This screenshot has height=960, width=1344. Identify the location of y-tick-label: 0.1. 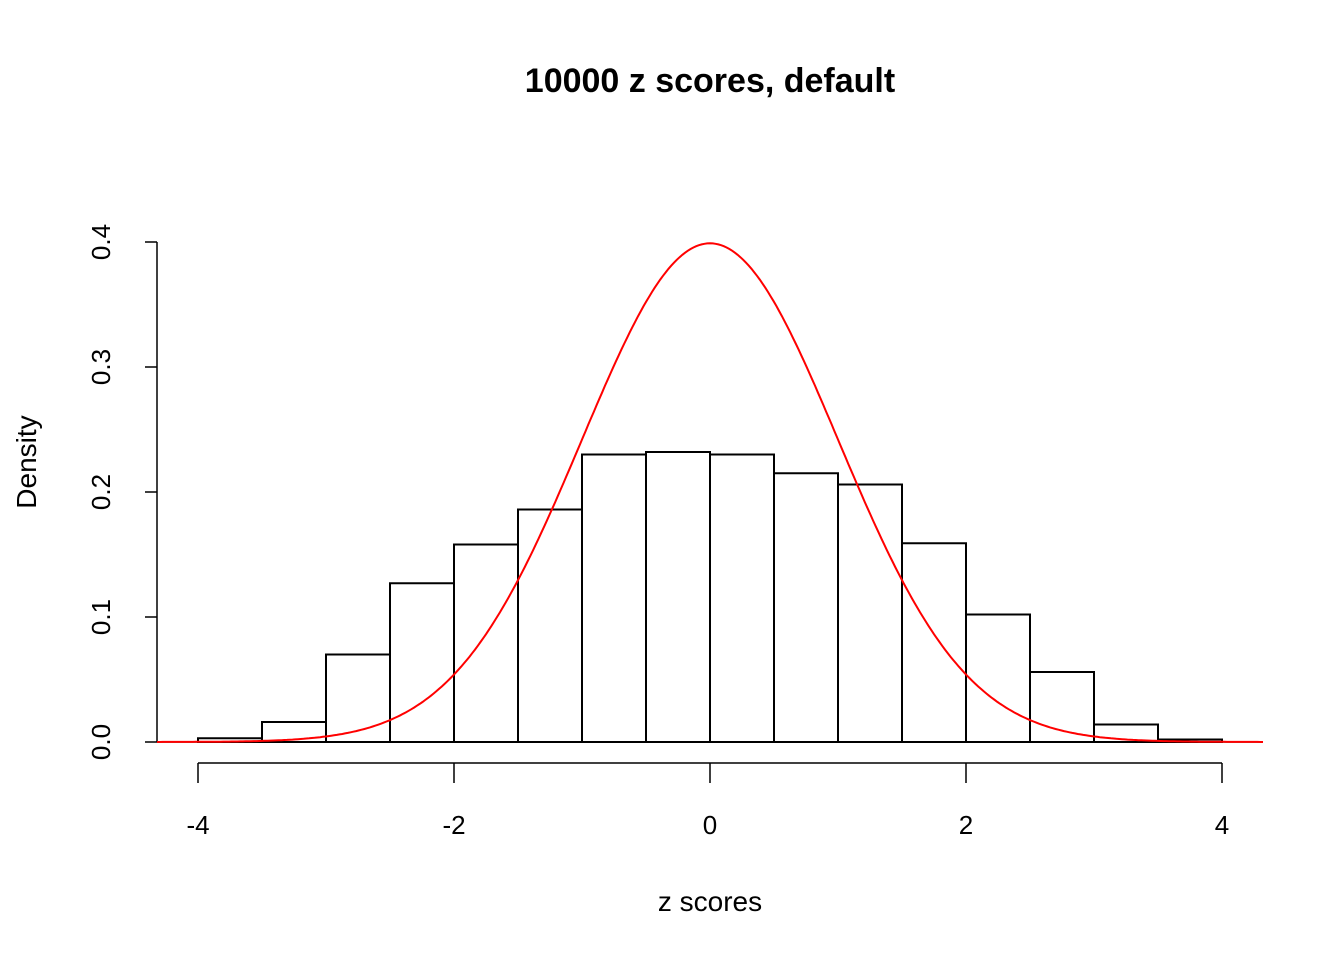
(101, 617).